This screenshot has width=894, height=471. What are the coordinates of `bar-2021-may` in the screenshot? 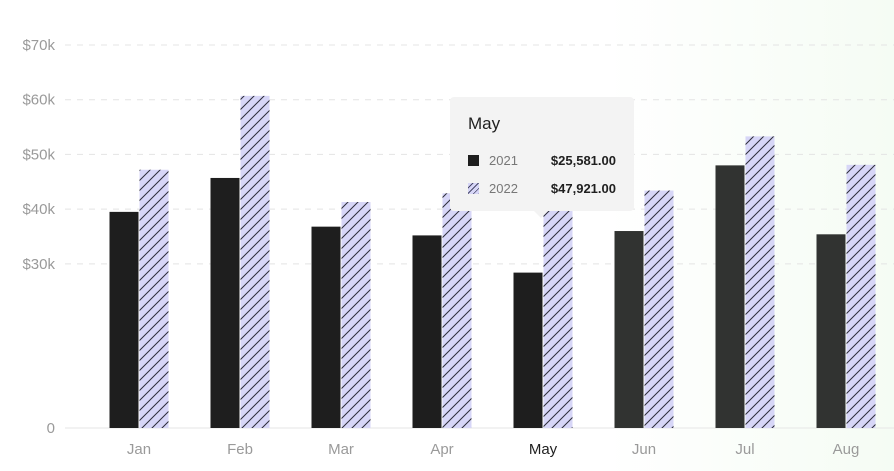 It's located at (528, 350).